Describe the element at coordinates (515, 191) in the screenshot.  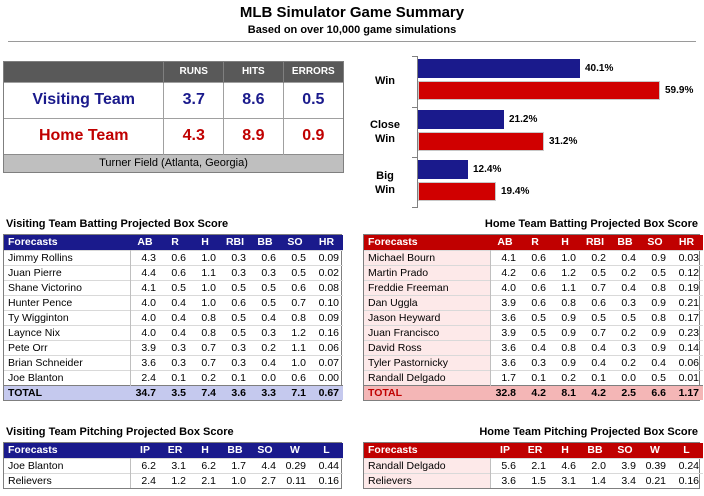
I see `home-bar-label: 19.4%` at that location.